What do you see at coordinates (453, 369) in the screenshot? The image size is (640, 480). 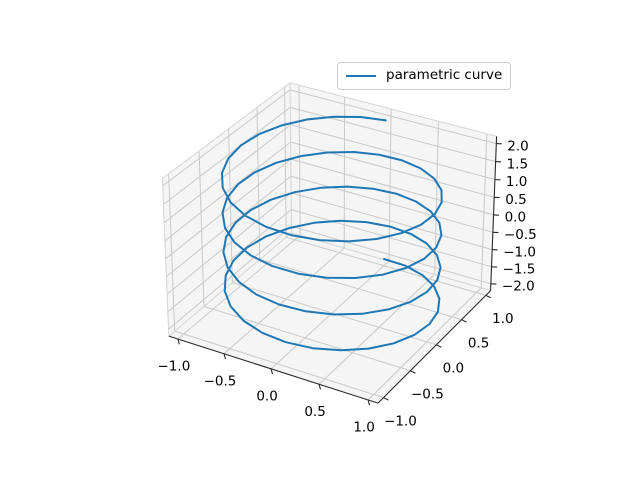 I see `y-tick-label: 0.0` at bounding box center [453, 369].